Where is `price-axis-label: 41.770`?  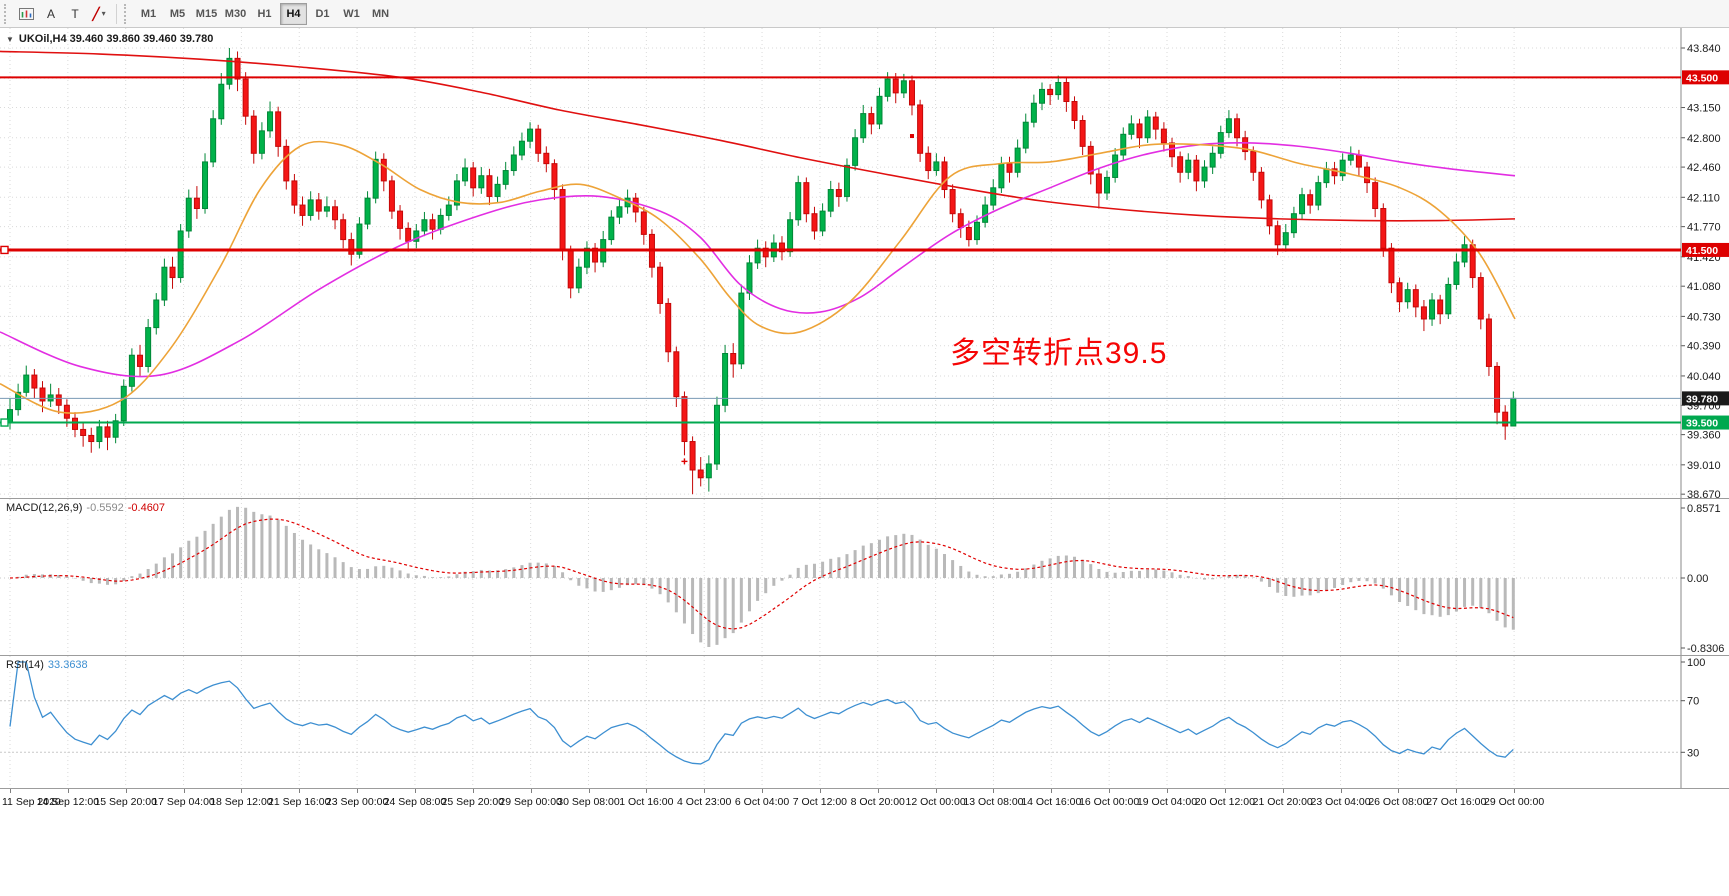
price-axis-label: 41.770 is located at coordinates (1704, 228).